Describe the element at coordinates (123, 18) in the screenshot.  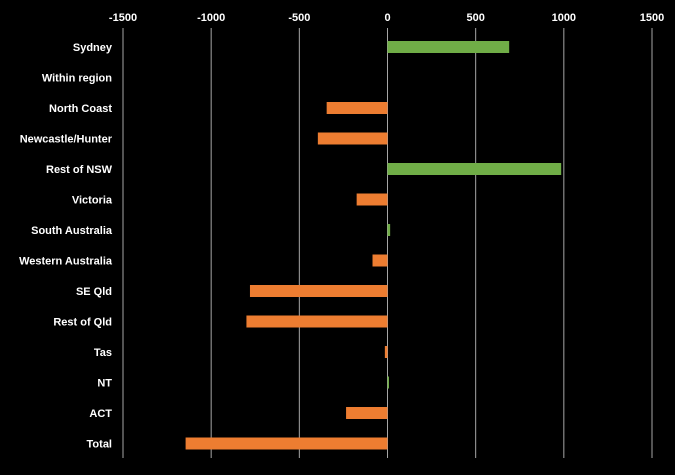
I see `x-tick-label: -1500` at that location.